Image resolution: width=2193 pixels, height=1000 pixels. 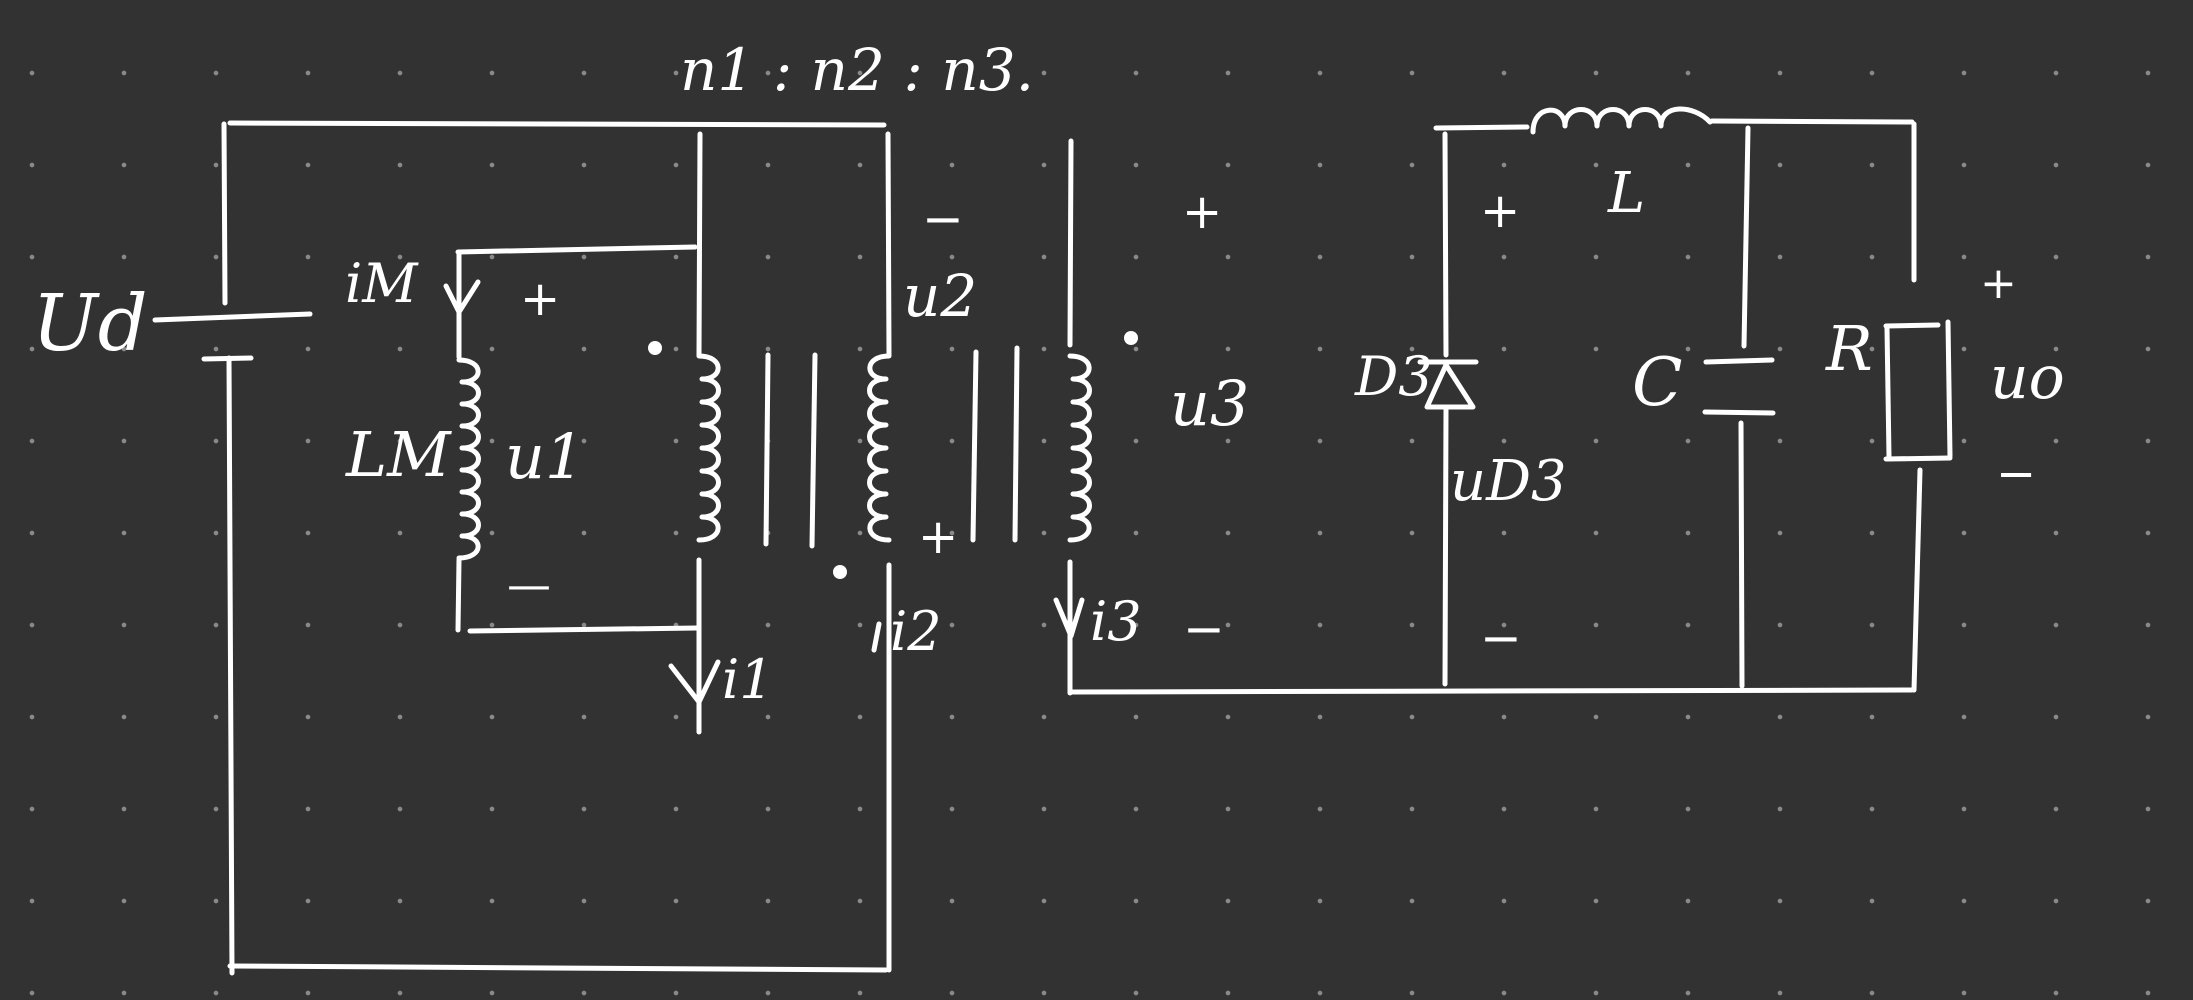 What do you see at coordinates (227, 358) in the screenshot?
I see `source-short-plate` at bounding box center [227, 358].